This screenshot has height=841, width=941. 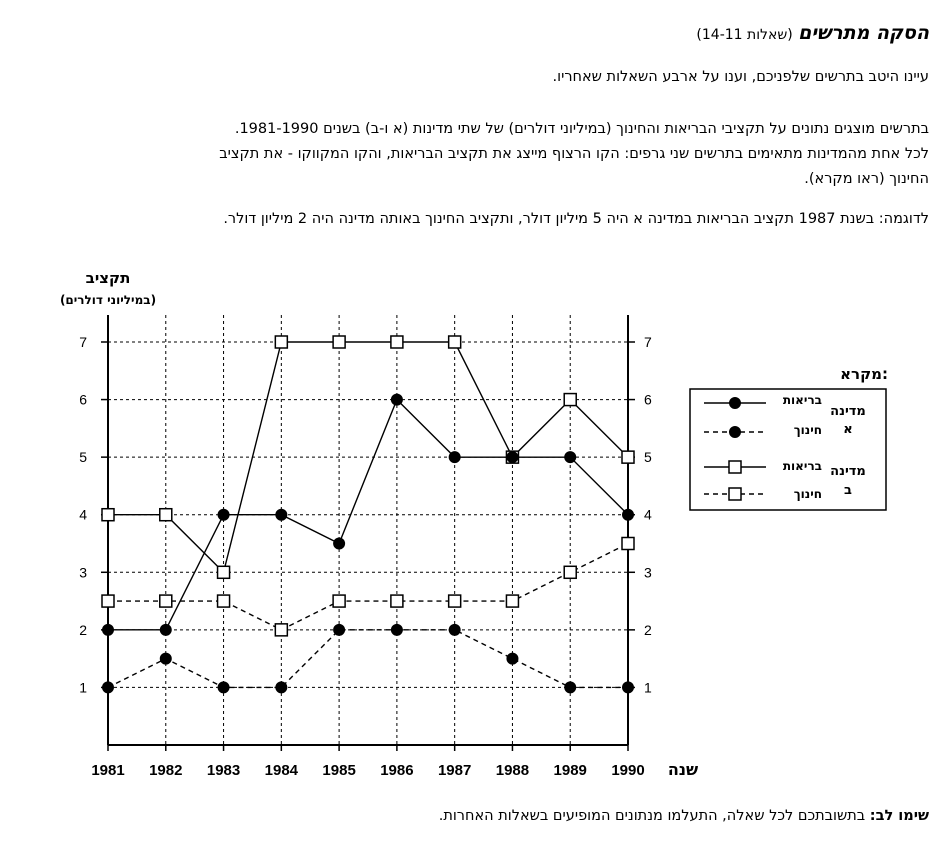 I want to click on legend-title: מקרא:, so click(x=864, y=374).